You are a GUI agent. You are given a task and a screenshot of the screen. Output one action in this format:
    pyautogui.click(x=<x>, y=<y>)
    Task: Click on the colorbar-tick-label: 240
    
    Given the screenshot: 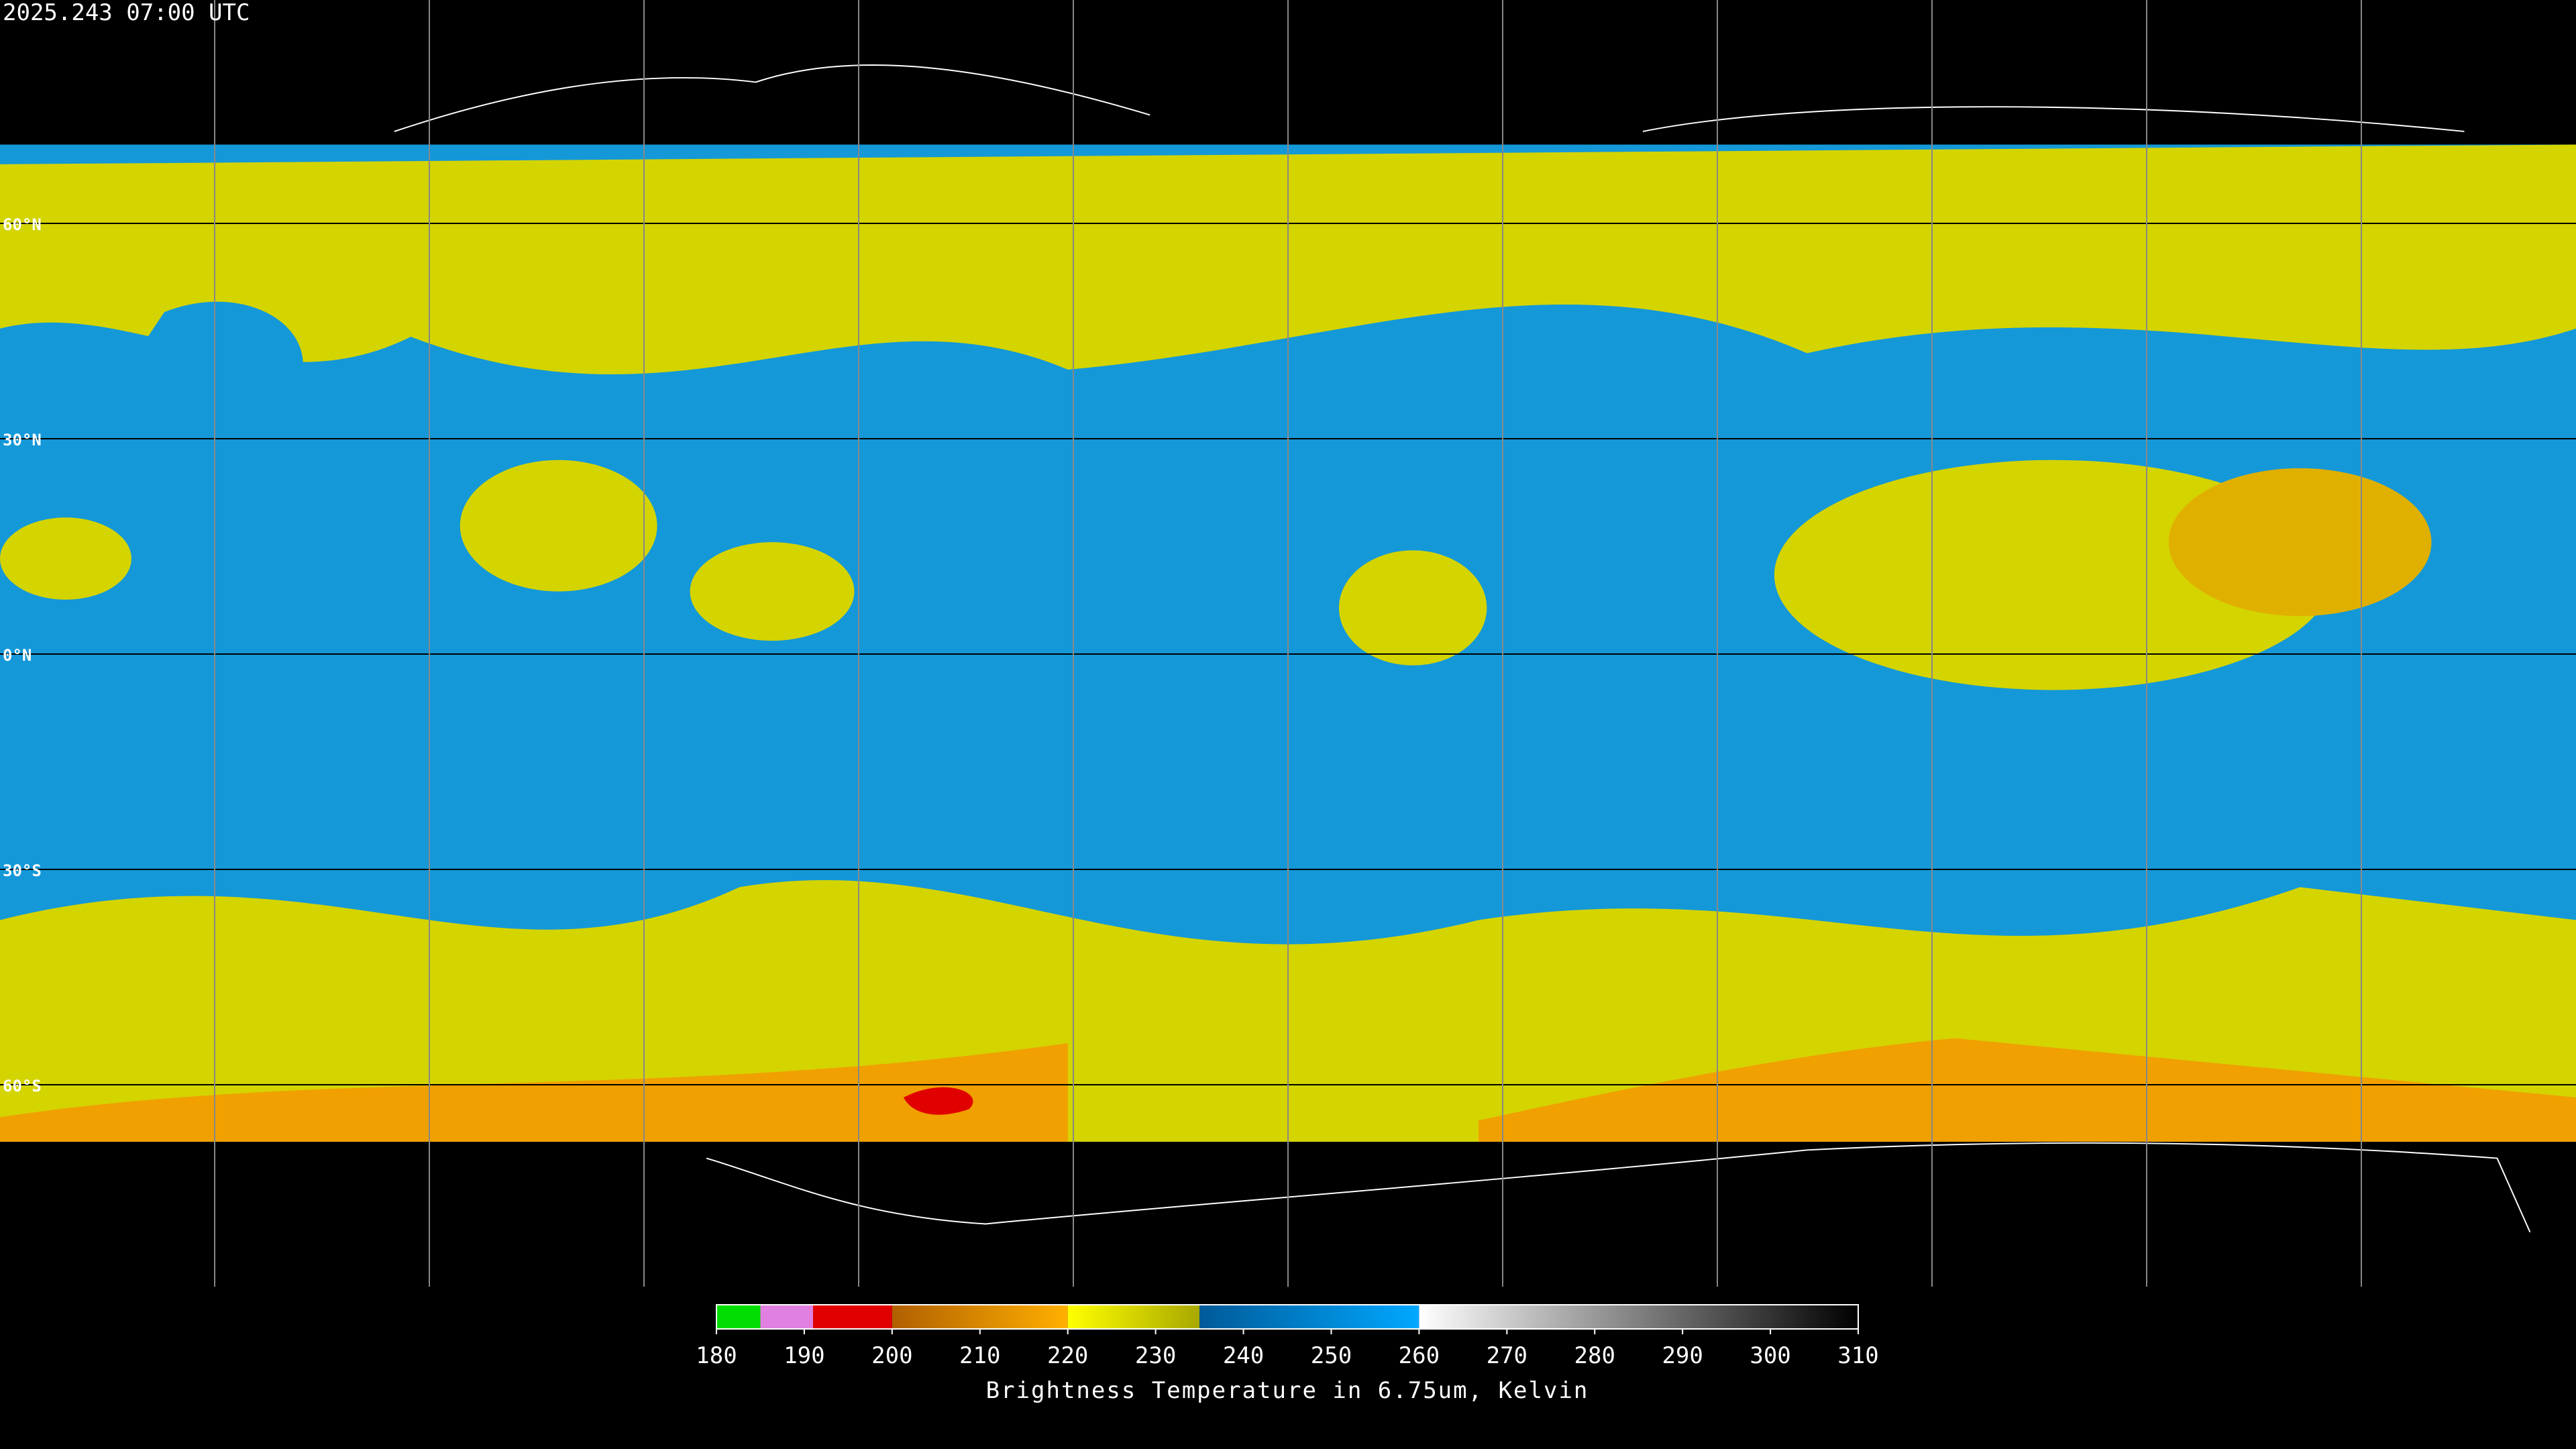 What is the action you would take?
    pyautogui.click(x=1243, y=1355)
    